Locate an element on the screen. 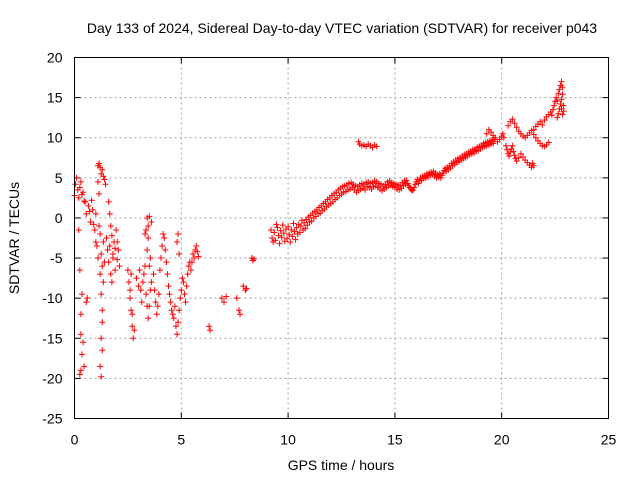 The image size is (640, 480). x-tick-label: 0 is located at coordinates (75, 440).